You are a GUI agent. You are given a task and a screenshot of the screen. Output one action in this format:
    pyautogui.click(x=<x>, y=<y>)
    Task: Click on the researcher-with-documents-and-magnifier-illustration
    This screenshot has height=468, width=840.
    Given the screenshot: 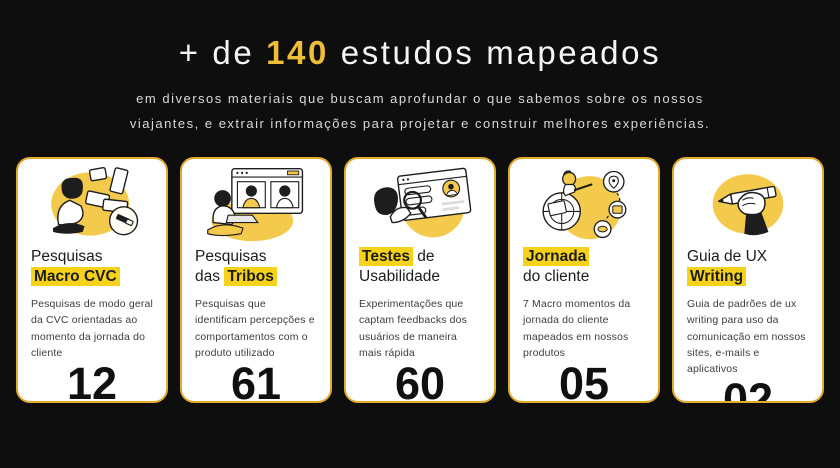 What is the action you would take?
    pyautogui.click(x=92, y=204)
    